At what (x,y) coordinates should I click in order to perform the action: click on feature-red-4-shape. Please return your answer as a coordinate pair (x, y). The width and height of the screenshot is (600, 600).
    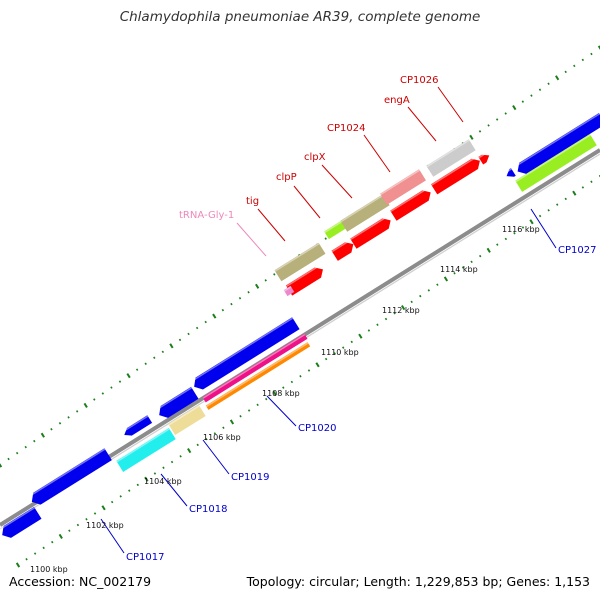
    Looking at the image, I should click on (410, 205).